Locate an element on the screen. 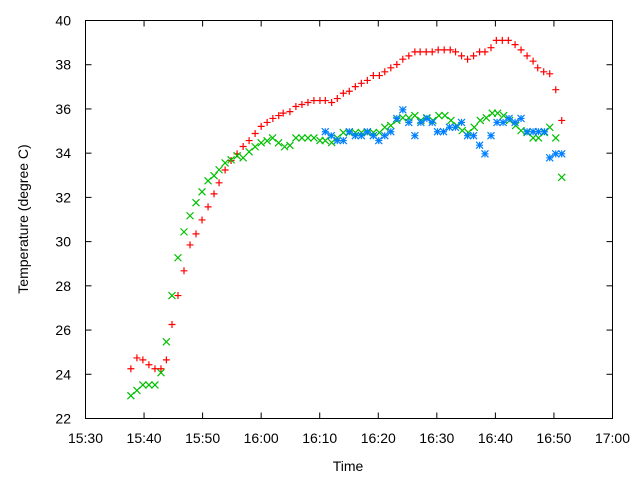 This screenshot has height=480, width=640. x-tick-label: 16:30 is located at coordinates (436, 438).